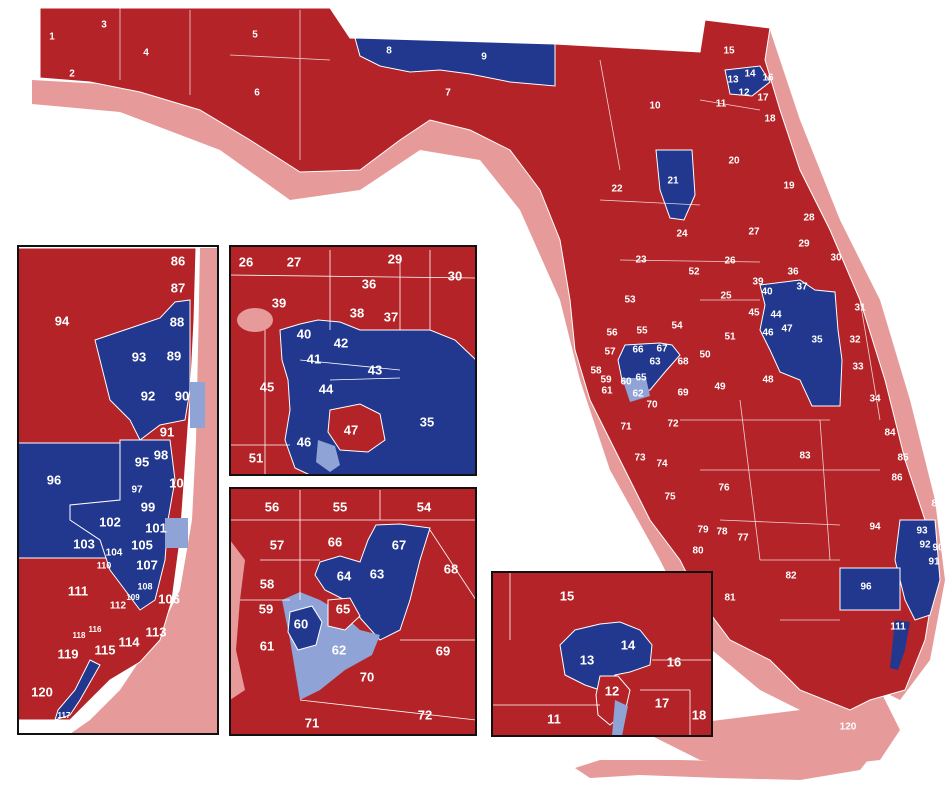 The height and width of the screenshot is (791, 952). Describe the element at coordinates (641, 378) in the screenshot. I see `label: 65` at that location.